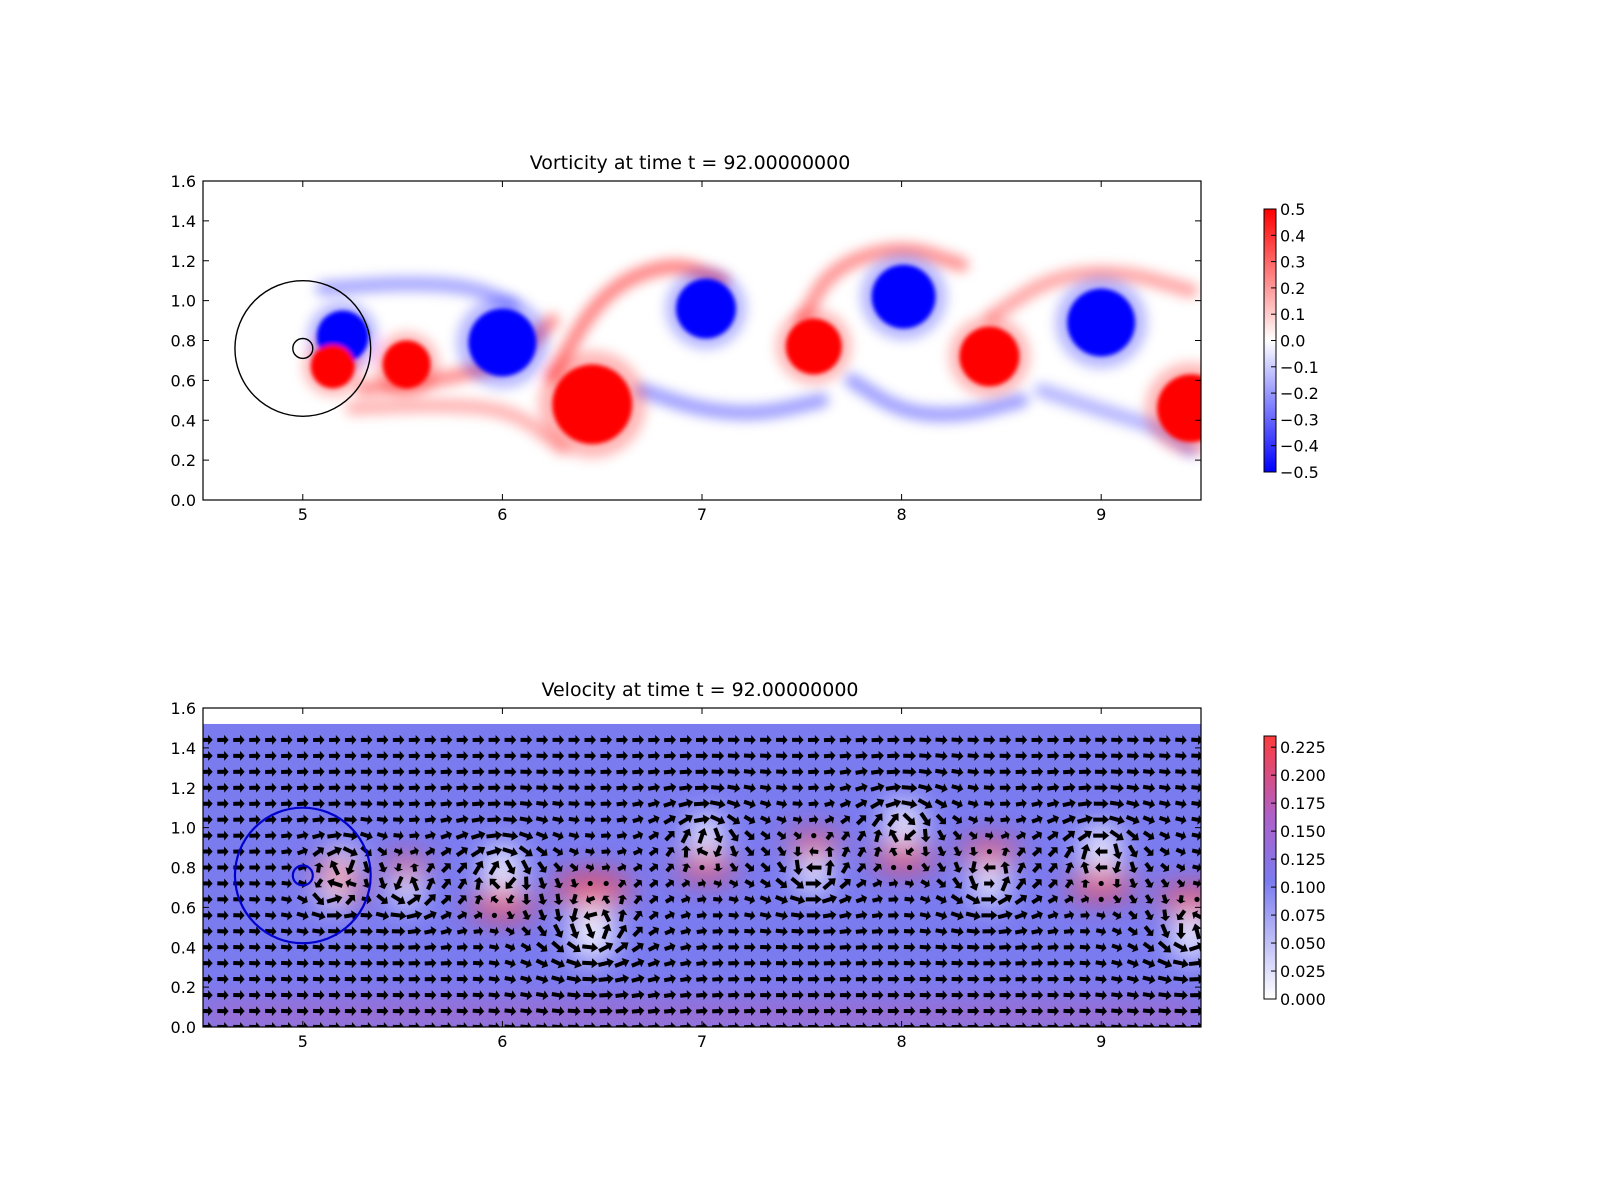 The image size is (1600, 1200). I want to click on vorticity-ytick-label: 1.0, so click(183, 301).